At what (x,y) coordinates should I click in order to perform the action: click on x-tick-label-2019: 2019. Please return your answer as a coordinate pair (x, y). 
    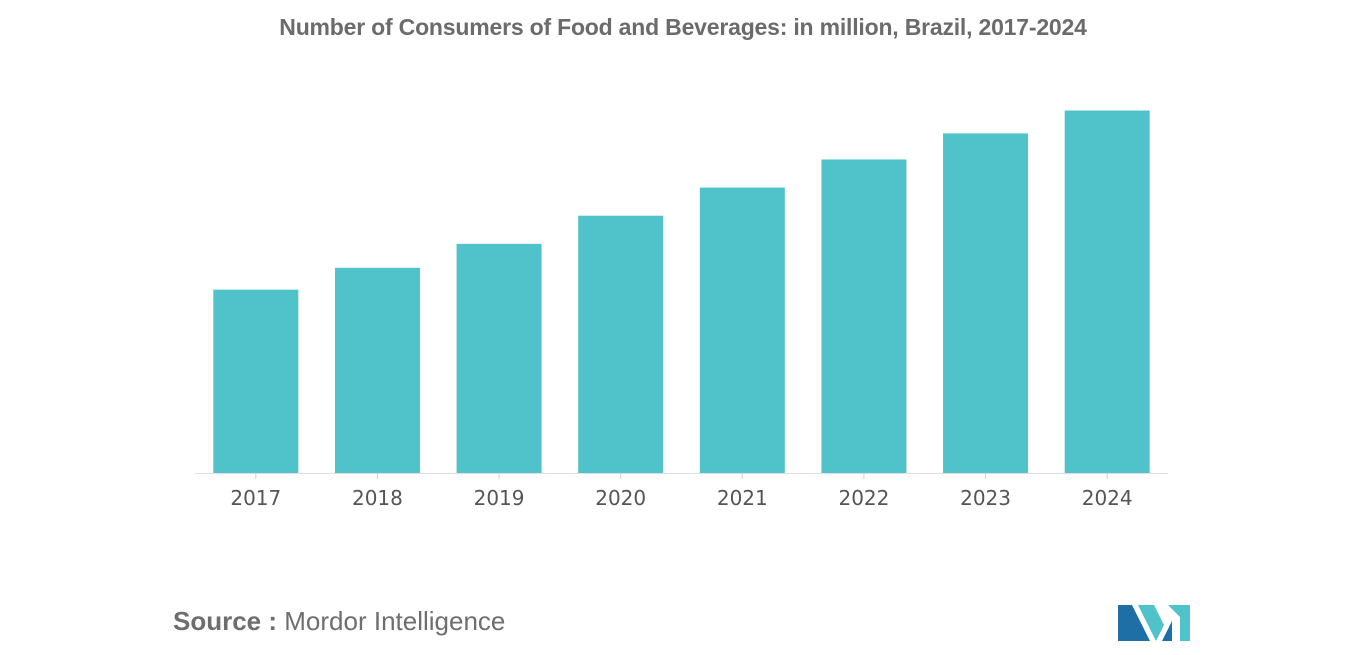
    Looking at the image, I should click on (499, 498).